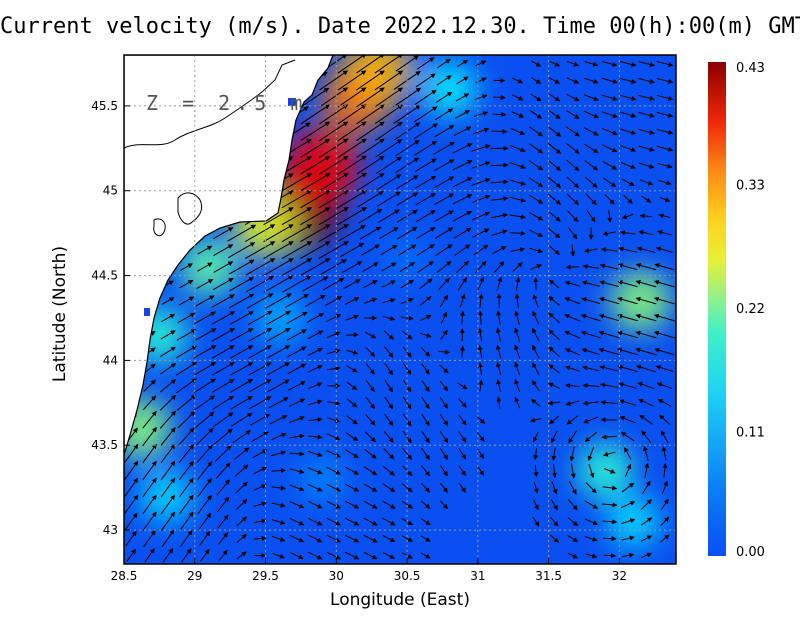  What do you see at coordinates (159, 227) in the screenshot?
I see `coast-detail` at bounding box center [159, 227].